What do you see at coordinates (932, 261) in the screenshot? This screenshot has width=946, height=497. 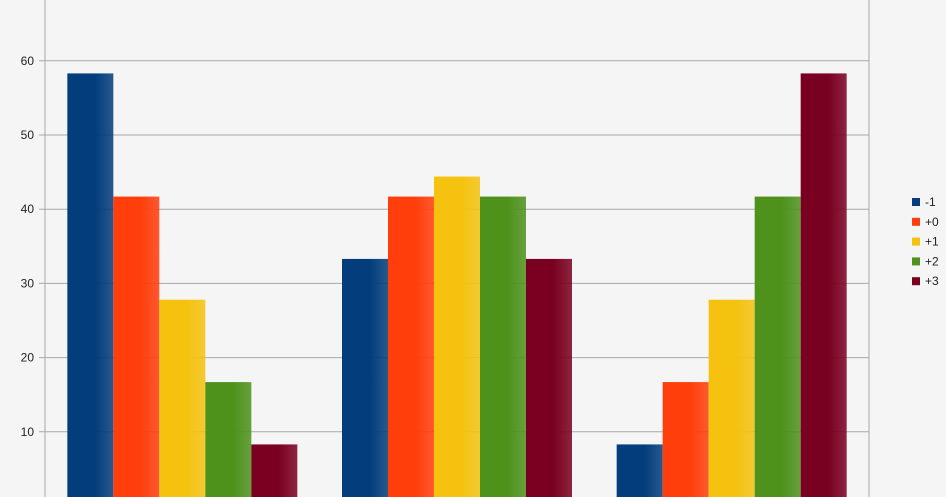 I see `legend-label: +2` at bounding box center [932, 261].